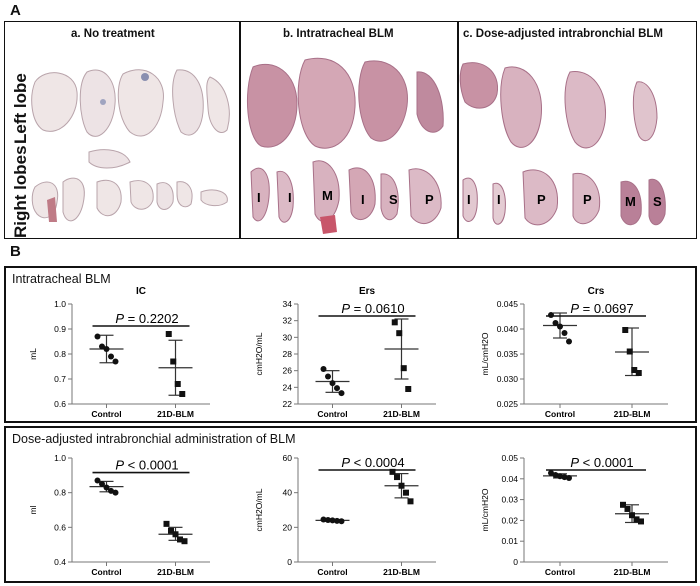 This screenshot has height=586, width=700. What do you see at coordinates (15, 10) in the screenshot?
I see `panel-a-letter: A` at bounding box center [15, 10].